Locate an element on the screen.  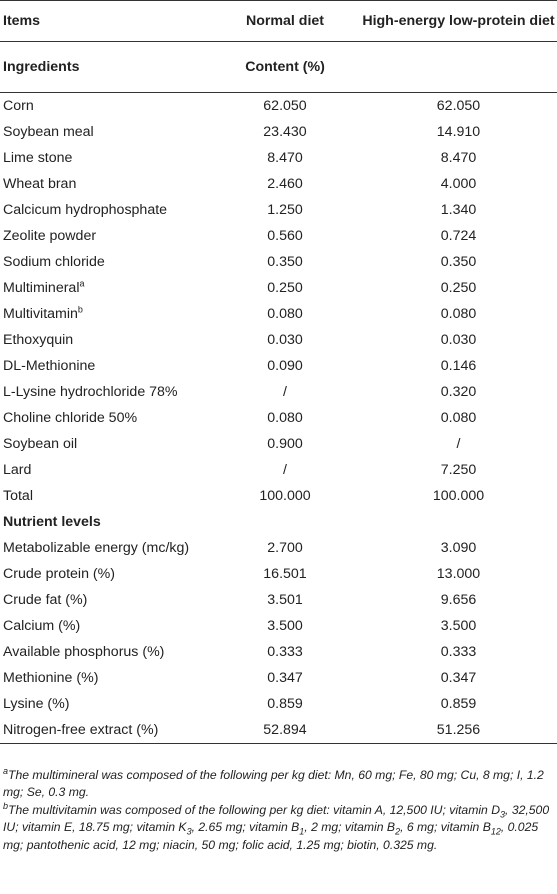
high-energy-diet-value: 0.347 is located at coordinates (458, 678).